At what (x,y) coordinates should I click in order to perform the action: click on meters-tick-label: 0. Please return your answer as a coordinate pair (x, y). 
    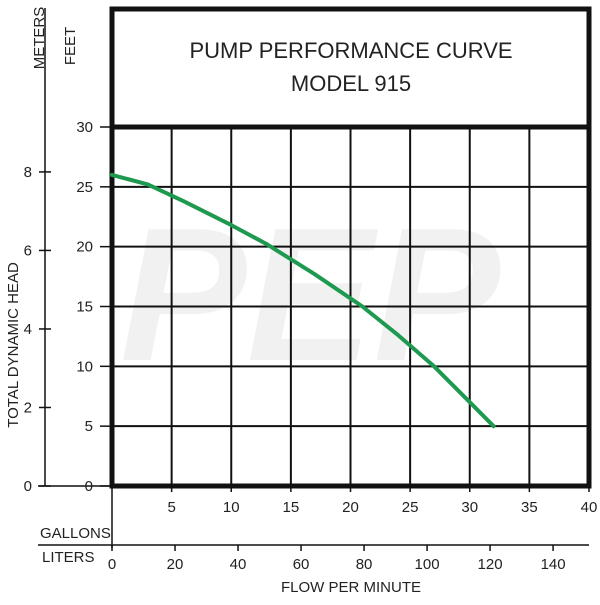
    Looking at the image, I should click on (28, 486).